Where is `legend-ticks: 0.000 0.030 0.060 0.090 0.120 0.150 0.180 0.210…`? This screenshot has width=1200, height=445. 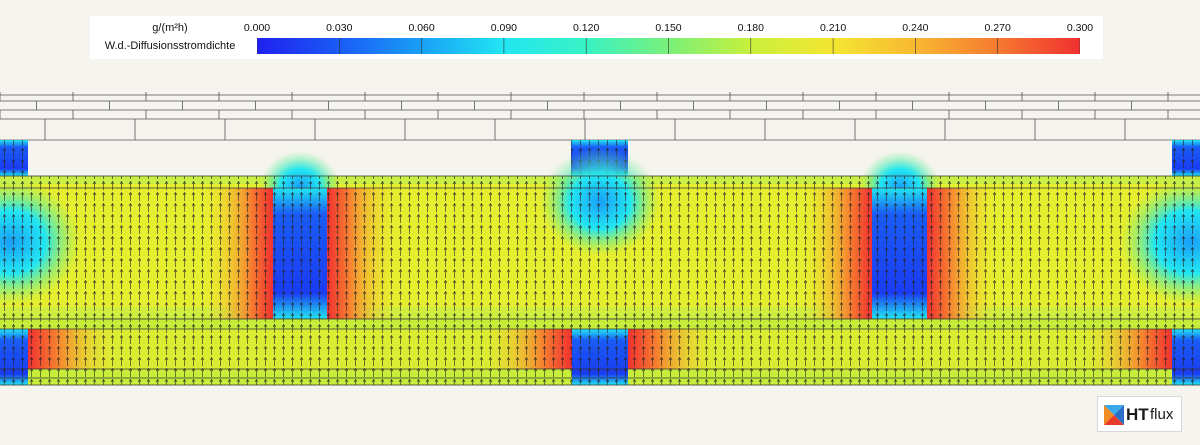
legend-ticks: 0.000 0.030 0.060 0.090 0.120 0.150 0.180 0.210… is located at coordinates (596, 26).